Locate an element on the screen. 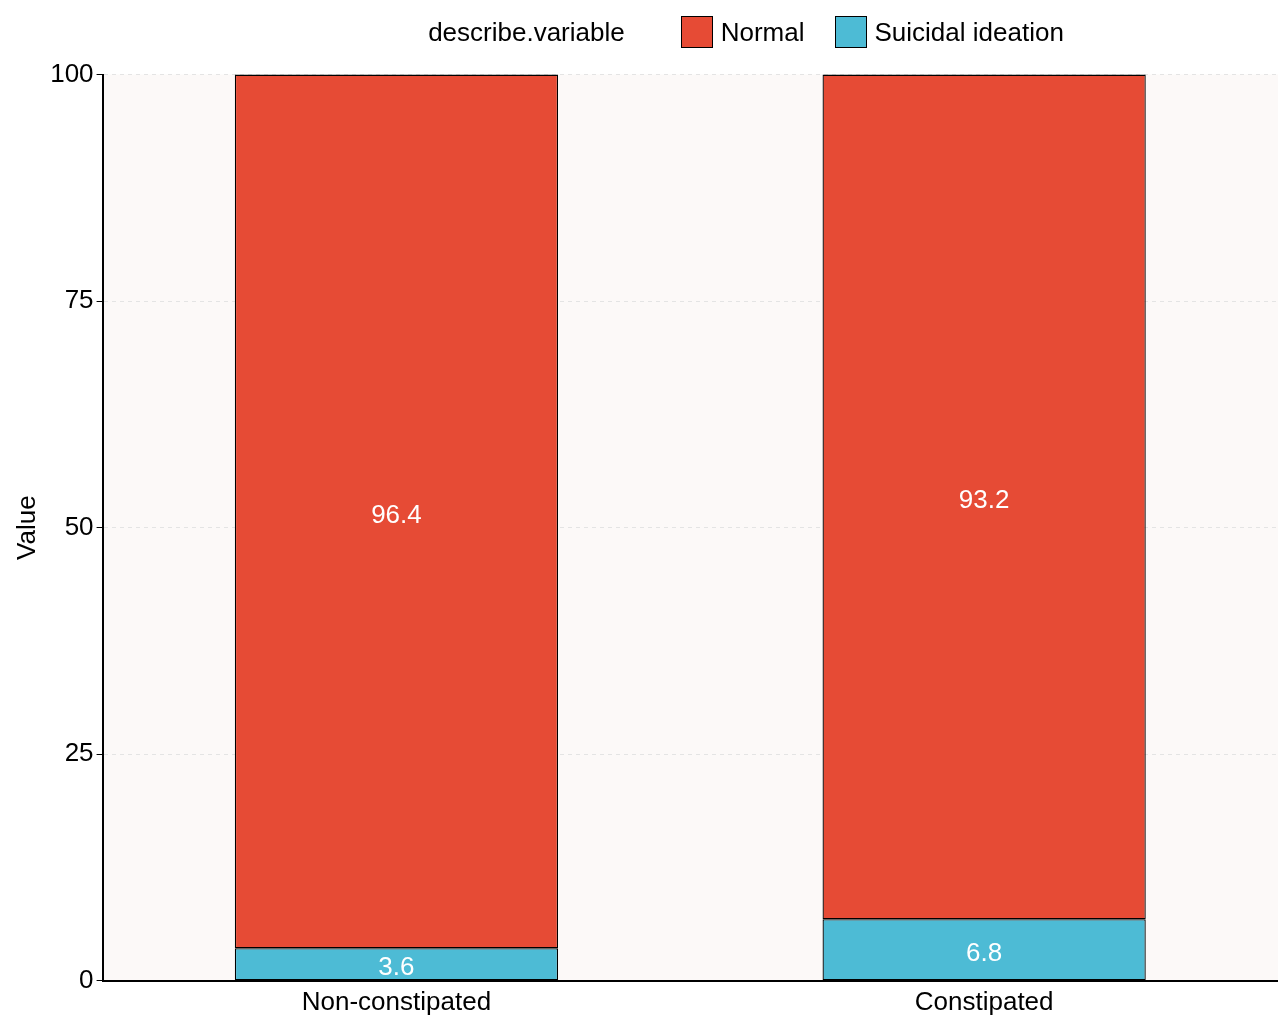 The image size is (1288, 1031). y-axis-title: Value is located at coordinates (25, 527).